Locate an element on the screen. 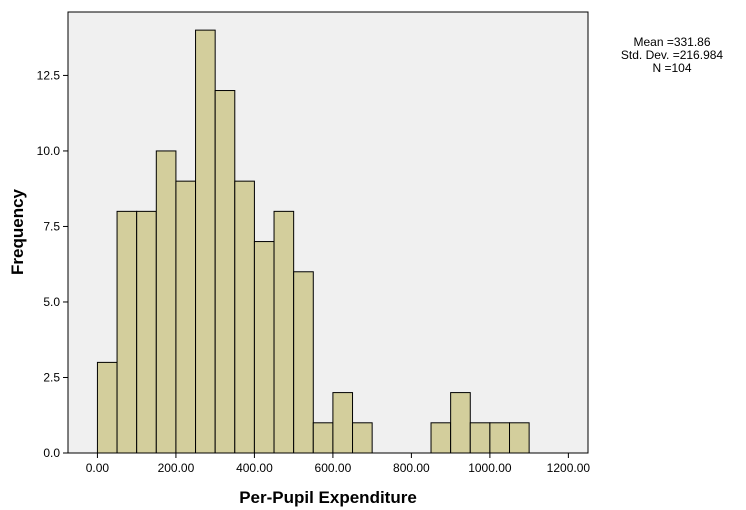  y-tick-label: 0.0 is located at coordinates (51, 453).